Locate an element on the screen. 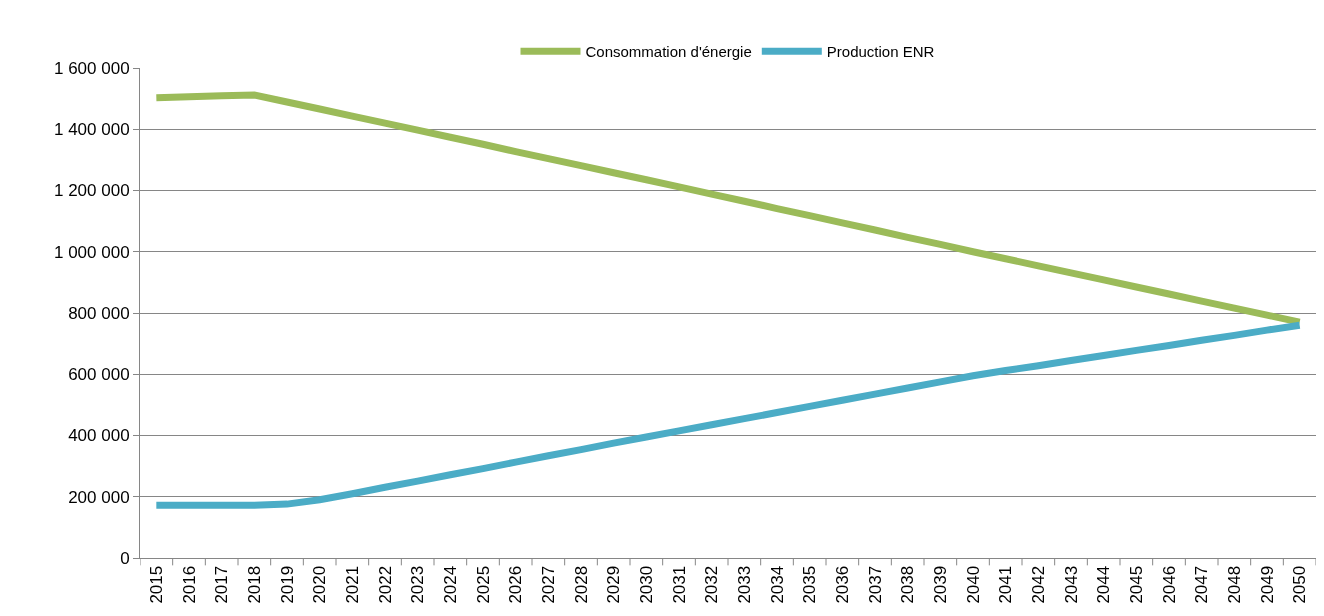  y-tick-label: 800 000 is located at coordinates (99, 313).